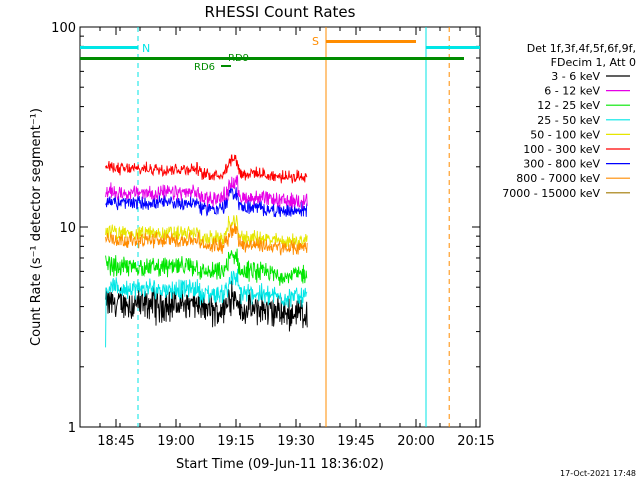  What do you see at coordinates (355, 441) in the screenshot?
I see `x-tick-label: 19:45` at bounding box center [355, 441].